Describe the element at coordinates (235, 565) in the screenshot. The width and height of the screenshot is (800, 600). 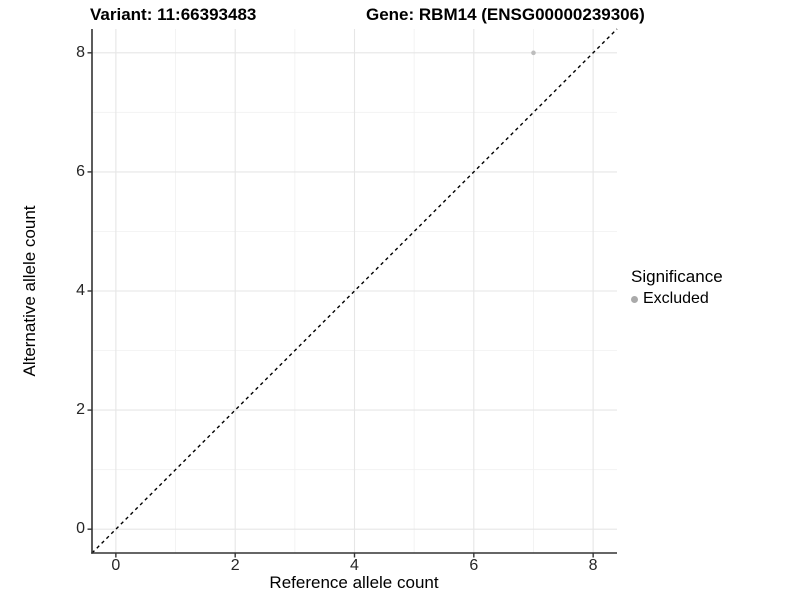
I see `x-tick-label: 2` at that location.